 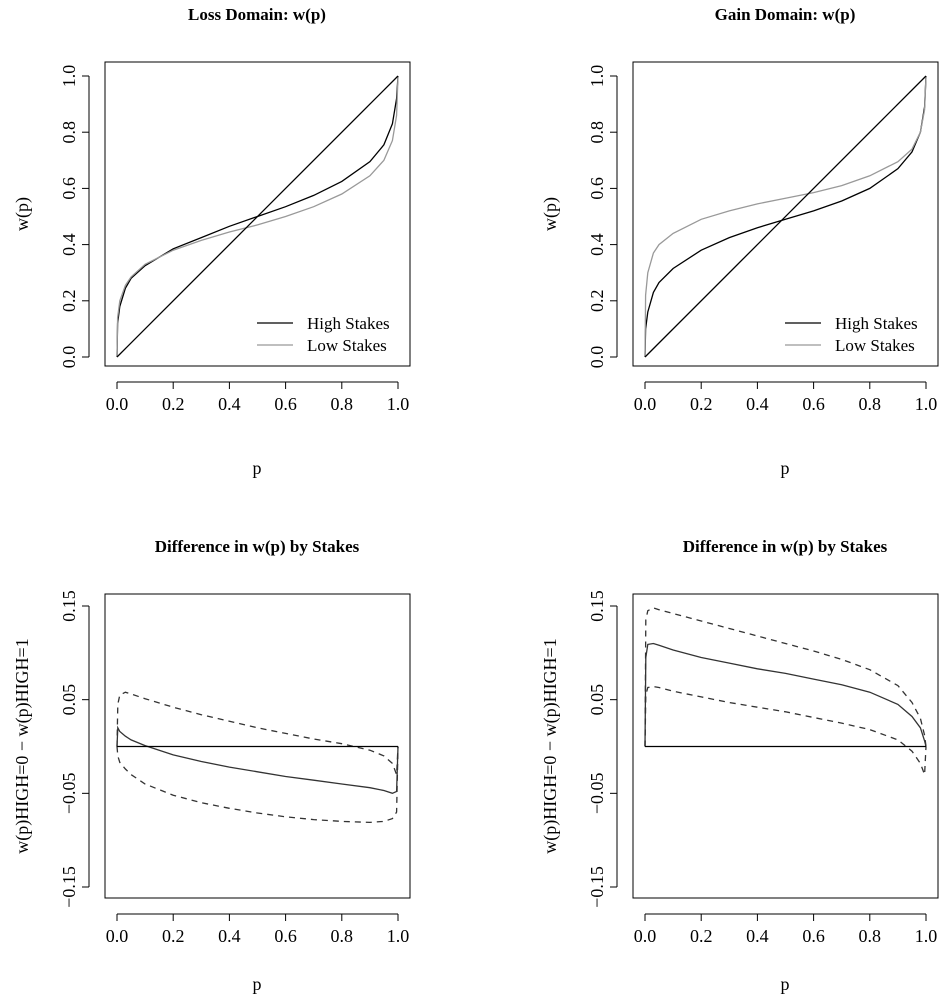 What do you see at coordinates (257, 14) in the screenshot?
I see `chart-title: Loss Domain: w(p)` at bounding box center [257, 14].